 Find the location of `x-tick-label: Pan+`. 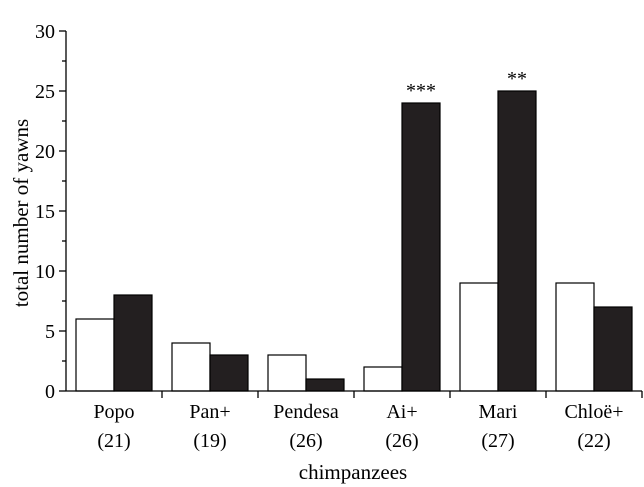

x-tick-label: Pan+ is located at coordinates (209, 412).